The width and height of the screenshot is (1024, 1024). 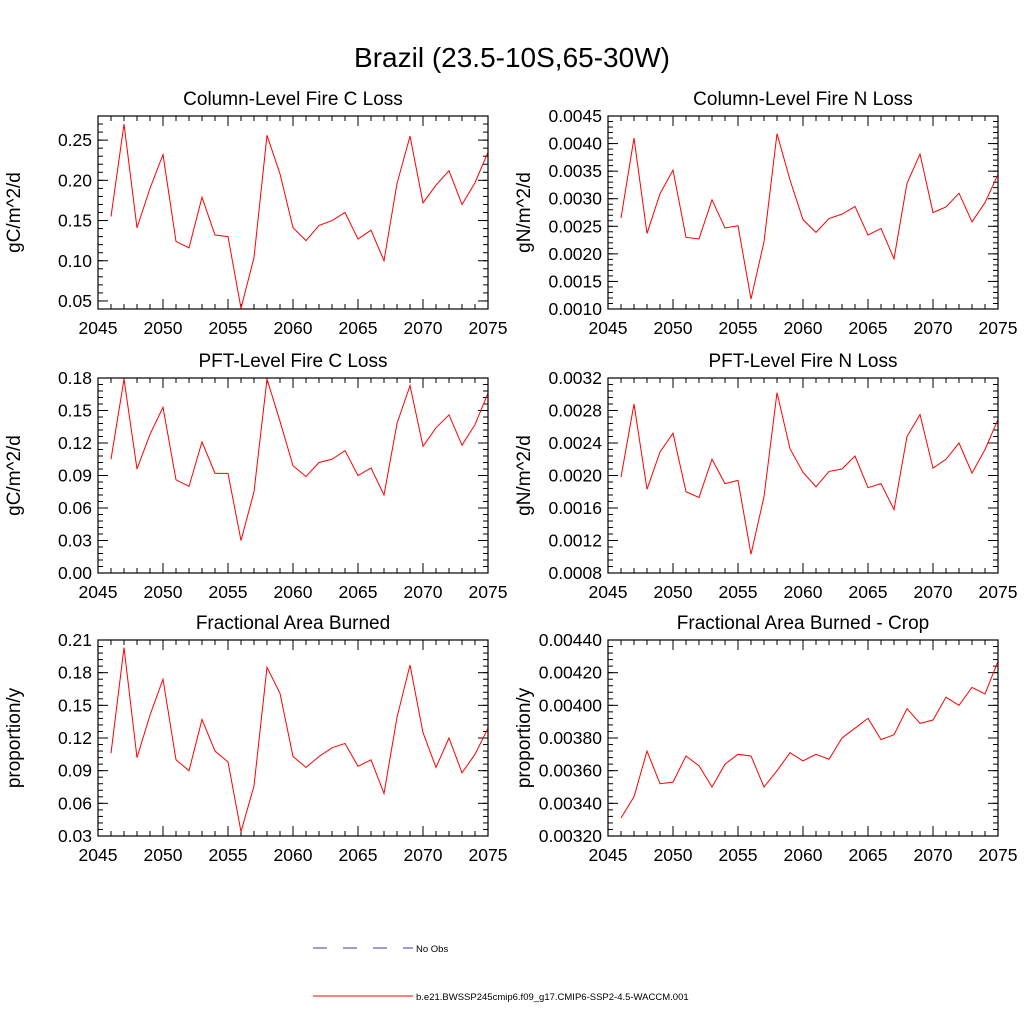 I want to click on panel-title: PFT-Level Fire N Loss, so click(x=803, y=361).